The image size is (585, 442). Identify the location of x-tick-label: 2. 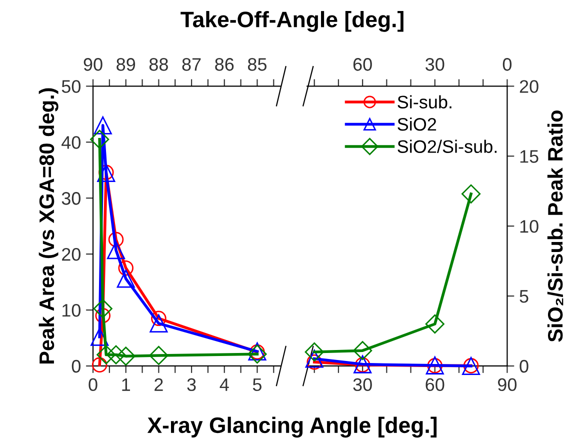
(158, 384).